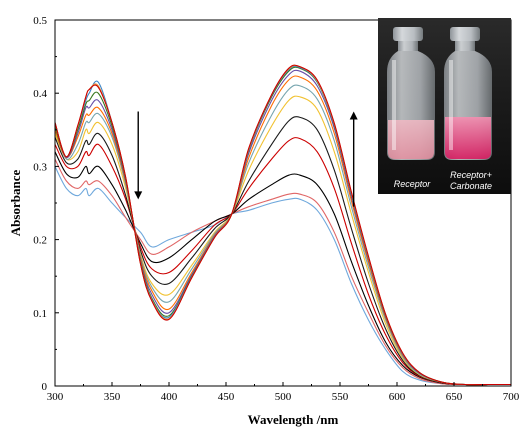 This screenshot has width=521, height=427. Describe the element at coordinates (411, 93) in the screenshot. I see `vial-receptor` at that location.